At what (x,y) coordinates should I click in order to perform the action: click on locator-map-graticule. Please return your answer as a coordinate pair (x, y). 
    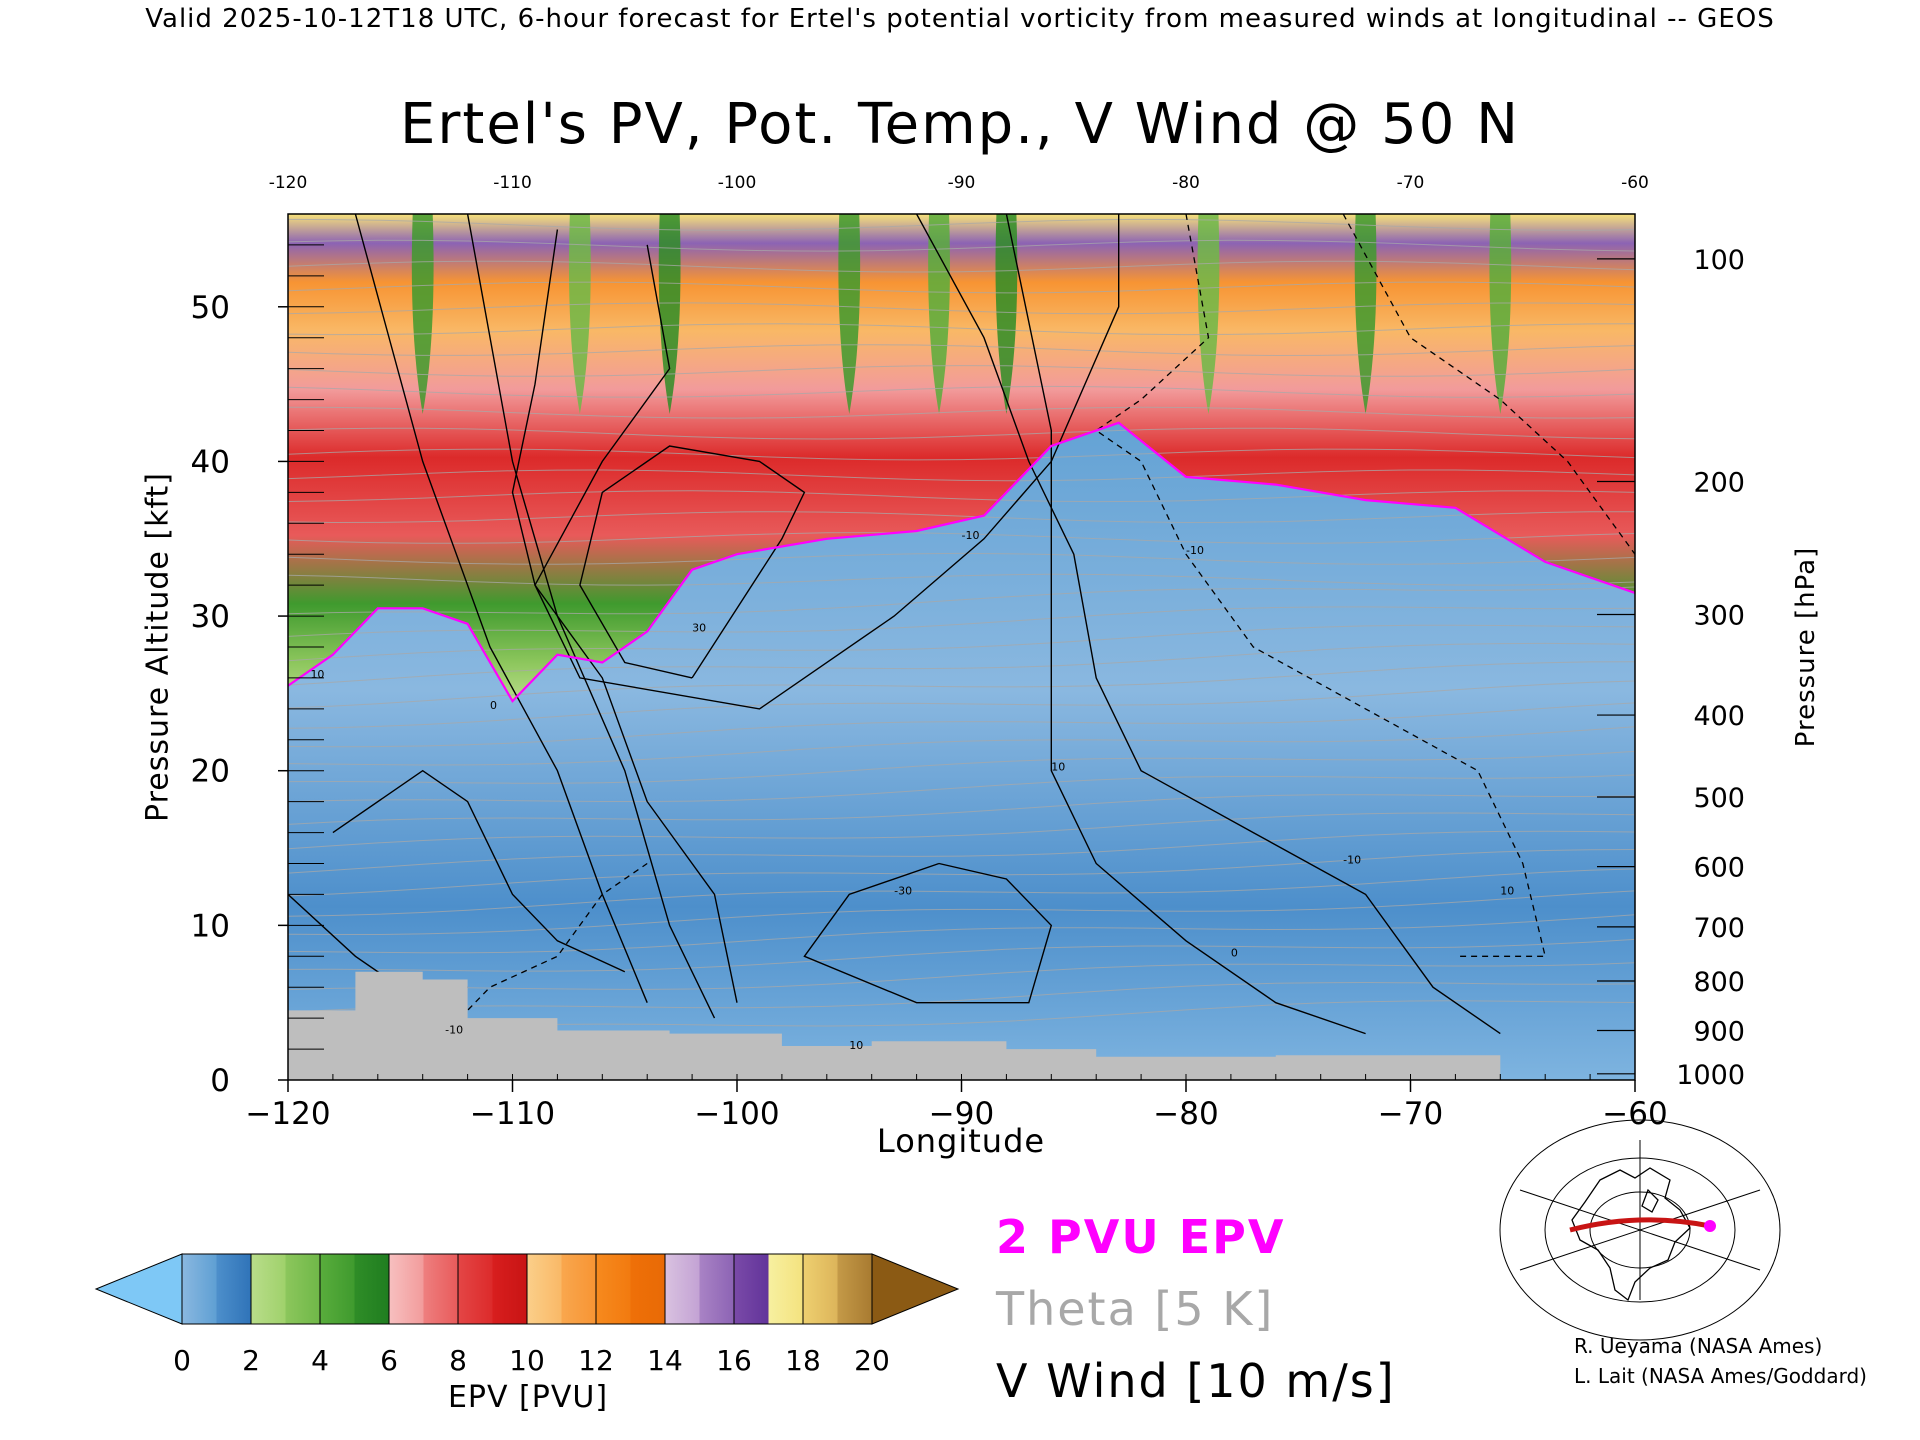
    Looking at the image, I should click on (1640, 1230).